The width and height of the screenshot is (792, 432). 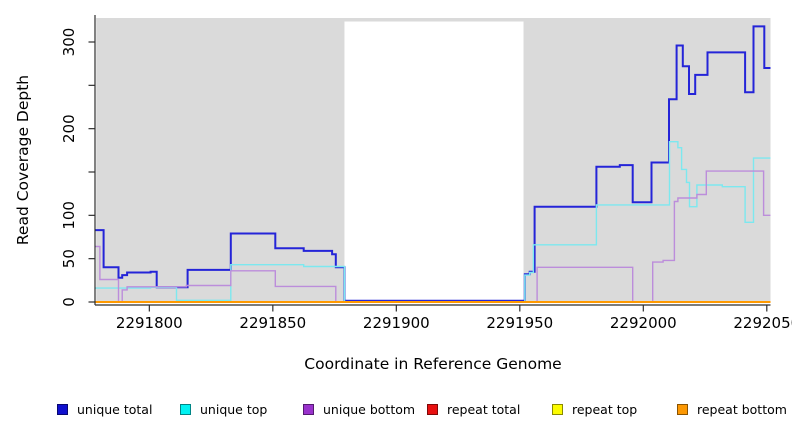 I want to click on x-tick-label: 2291800, so click(x=149, y=323).